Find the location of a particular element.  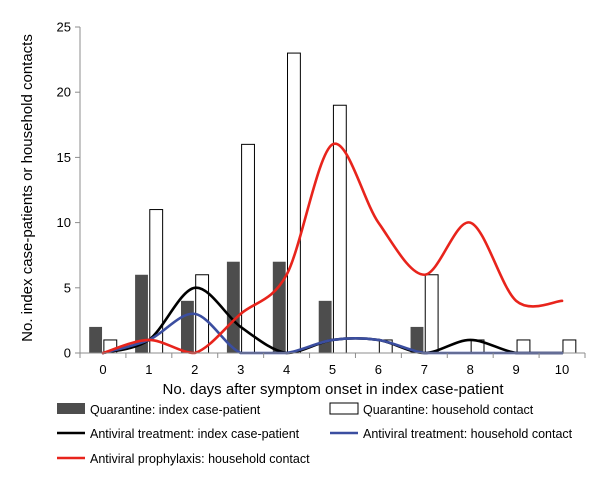

legend-label: Antiviral treatment: index case-patient is located at coordinates (195, 434).